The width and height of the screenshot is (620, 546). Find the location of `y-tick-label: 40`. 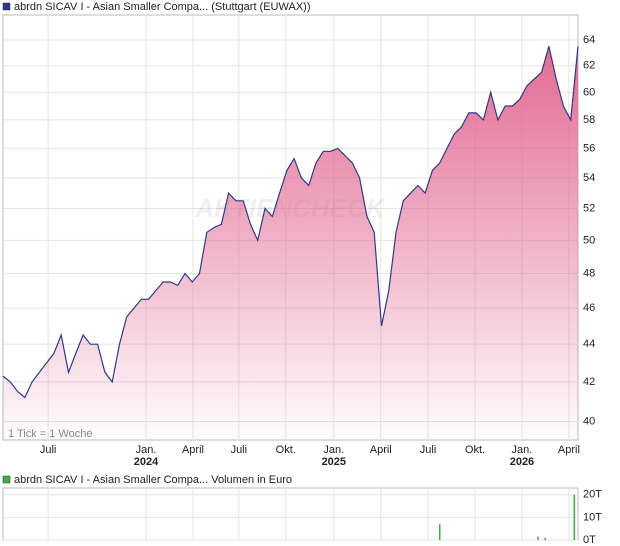

y-tick-label: 40 is located at coordinates (589, 421).